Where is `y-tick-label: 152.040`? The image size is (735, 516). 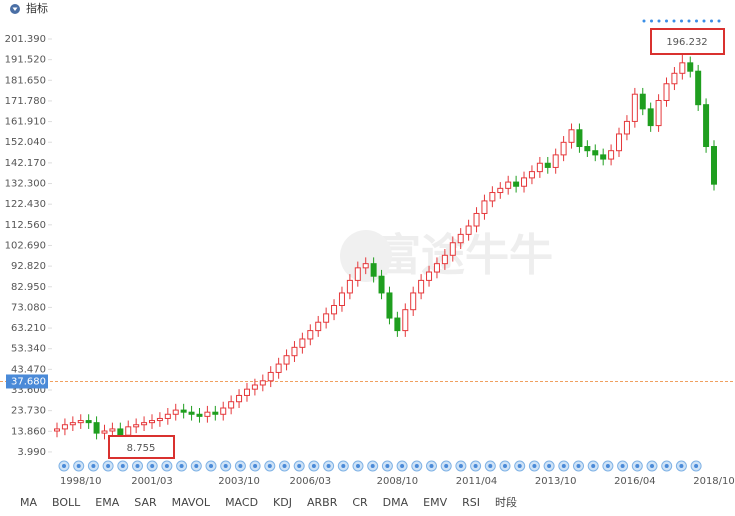 y-tick-label: 152.040 is located at coordinates (25, 142).